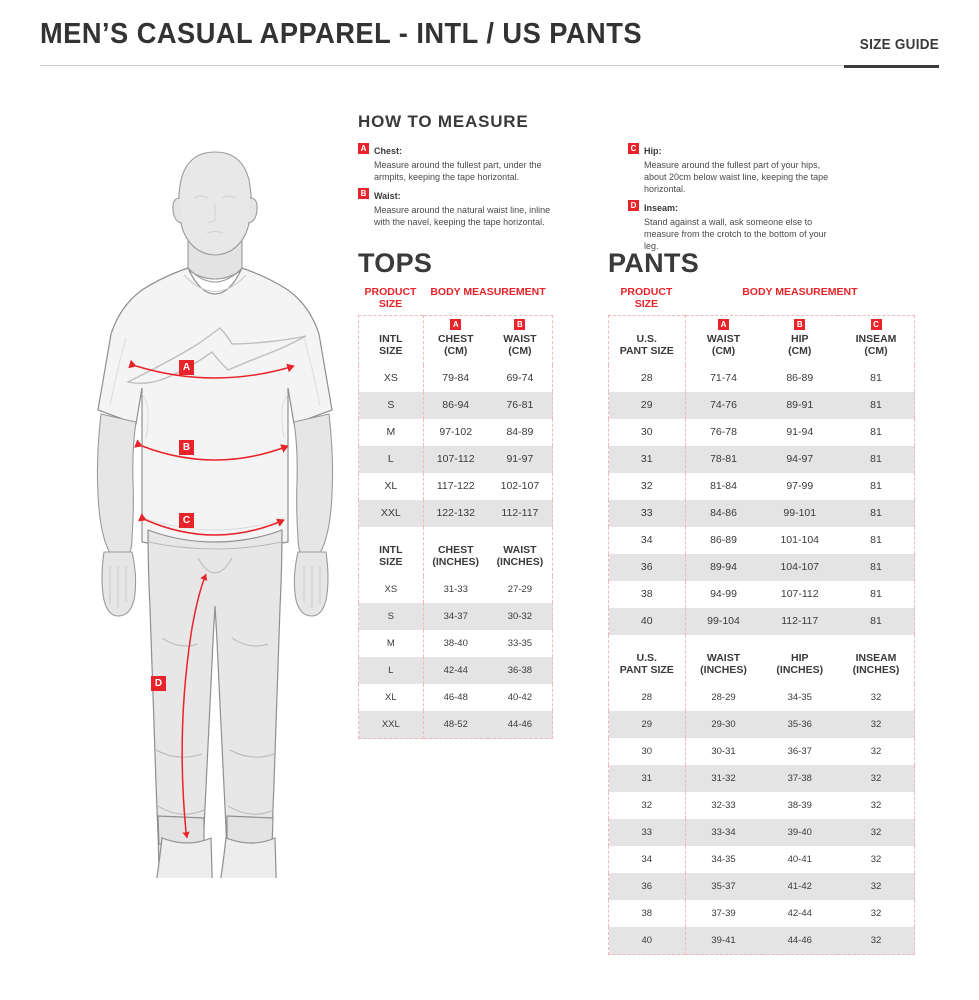  Describe the element at coordinates (488, 292) in the screenshot. I see `tops-caption-body-measurement: BODY MEASUREMENT` at that location.